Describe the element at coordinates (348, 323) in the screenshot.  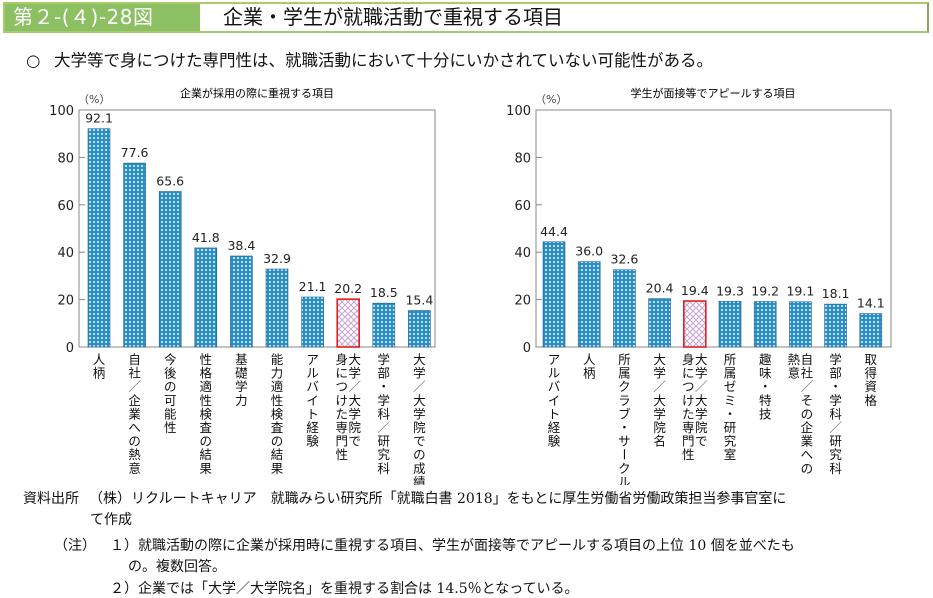
I see `bar-highlighted` at that location.